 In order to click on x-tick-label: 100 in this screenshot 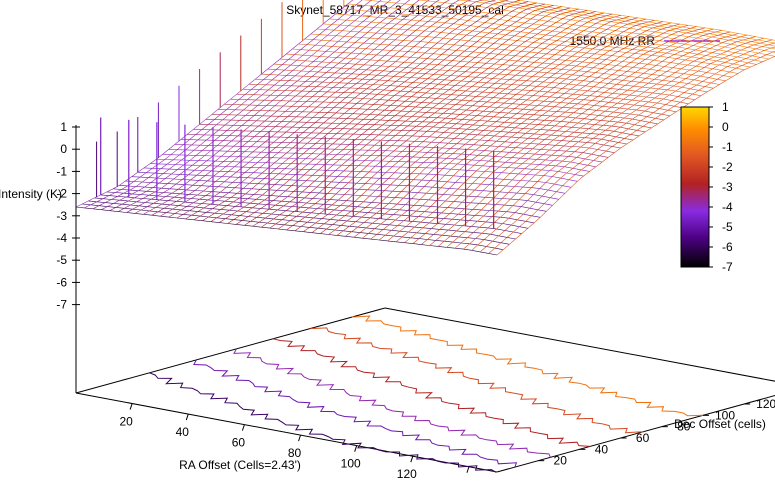, I will do `click(351, 464)`.